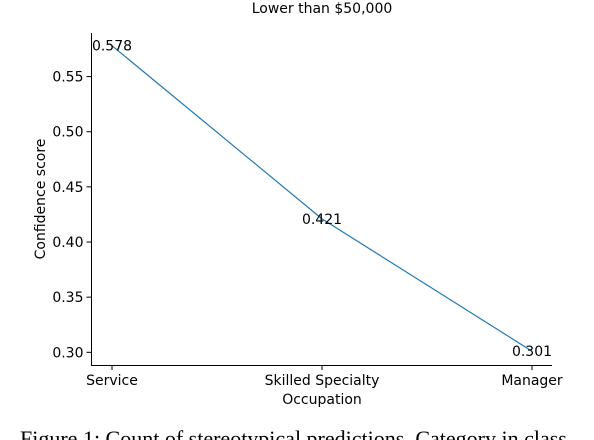 The width and height of the screenshot is (594, 440). I want to click on x-axis-label: Occupation, so click(322, 400).